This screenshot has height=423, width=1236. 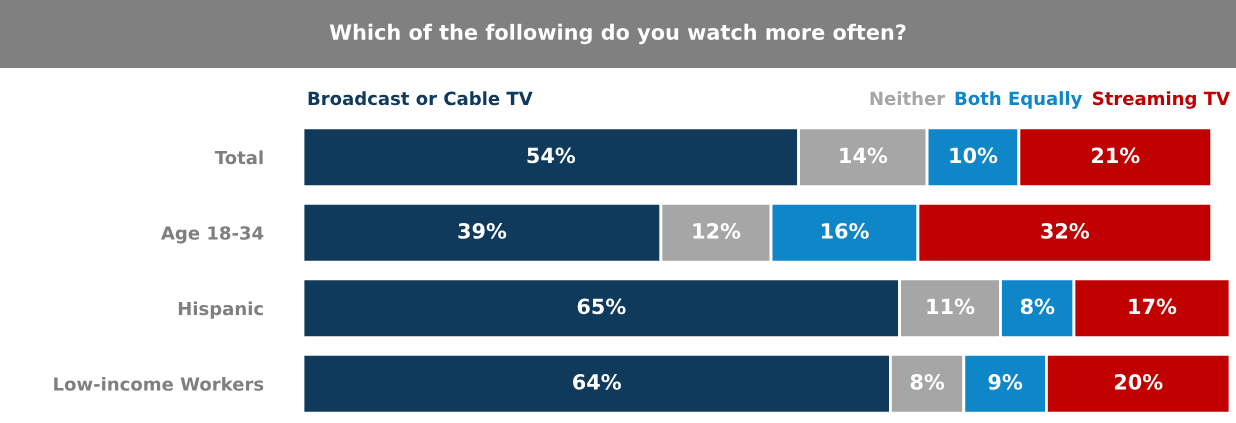 I want to click on data-label: 65%, so click(x=601, y=306).